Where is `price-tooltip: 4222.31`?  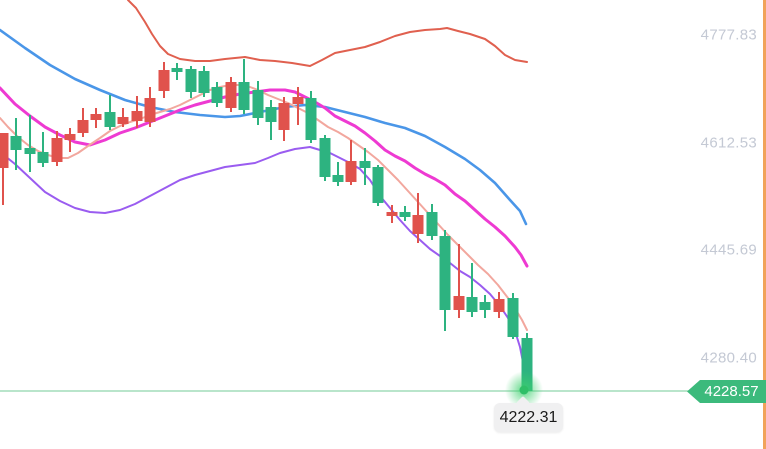 price-tooltip: 4222.31 is located at coordinates (528, 417).